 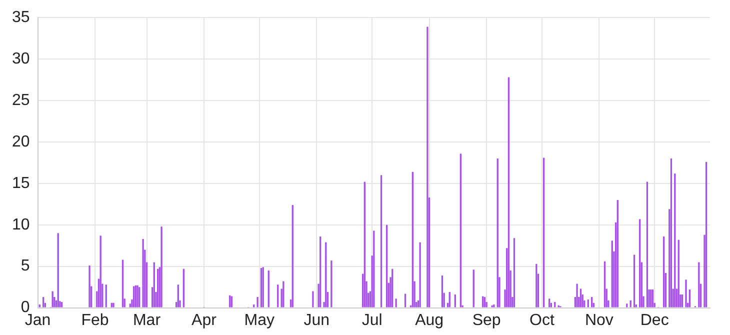 I want to click on y-tick-label: 20, so click(x=21, y=141).